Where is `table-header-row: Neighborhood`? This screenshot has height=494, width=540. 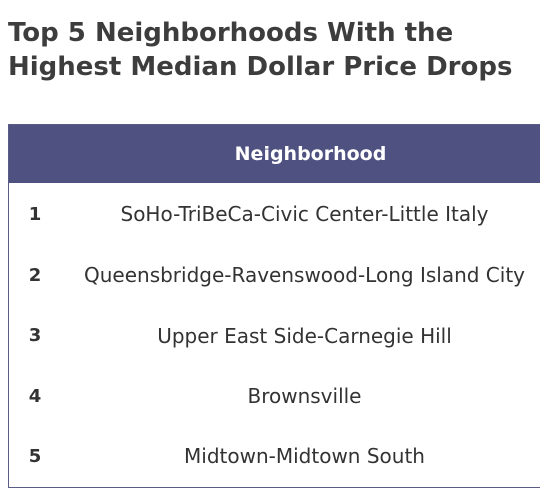
table-header-row: Neighborhood is located at coordinates (274, 154).